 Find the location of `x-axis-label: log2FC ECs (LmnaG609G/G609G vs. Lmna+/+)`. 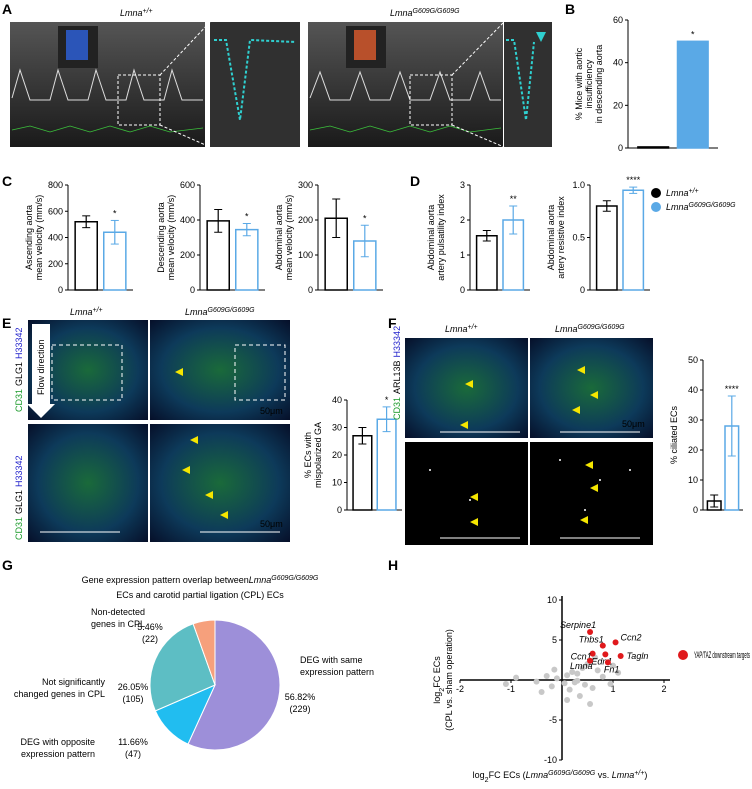

x-axis-label: log2FC ECs (LmnaG609G/G609G vs. Lmna+/+) is located at coordinates (560, 777).